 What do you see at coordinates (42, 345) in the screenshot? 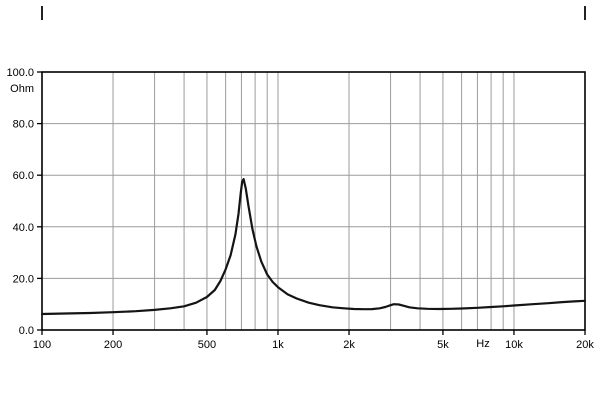
I see `x-tick-label: 100` at bounding box center [42, 345].